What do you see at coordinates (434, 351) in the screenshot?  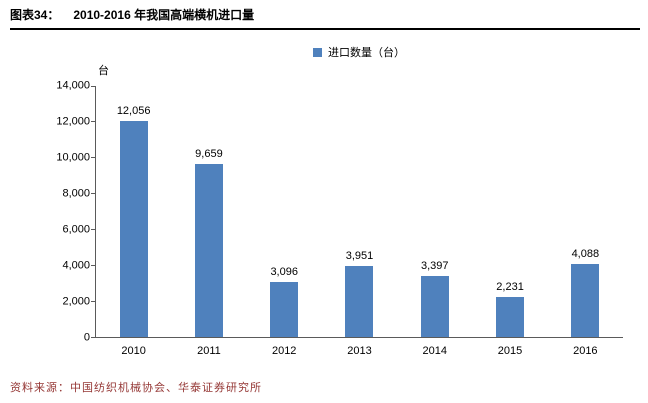 I see `x-axis-label: 2014` at bounding box center [434, 351].